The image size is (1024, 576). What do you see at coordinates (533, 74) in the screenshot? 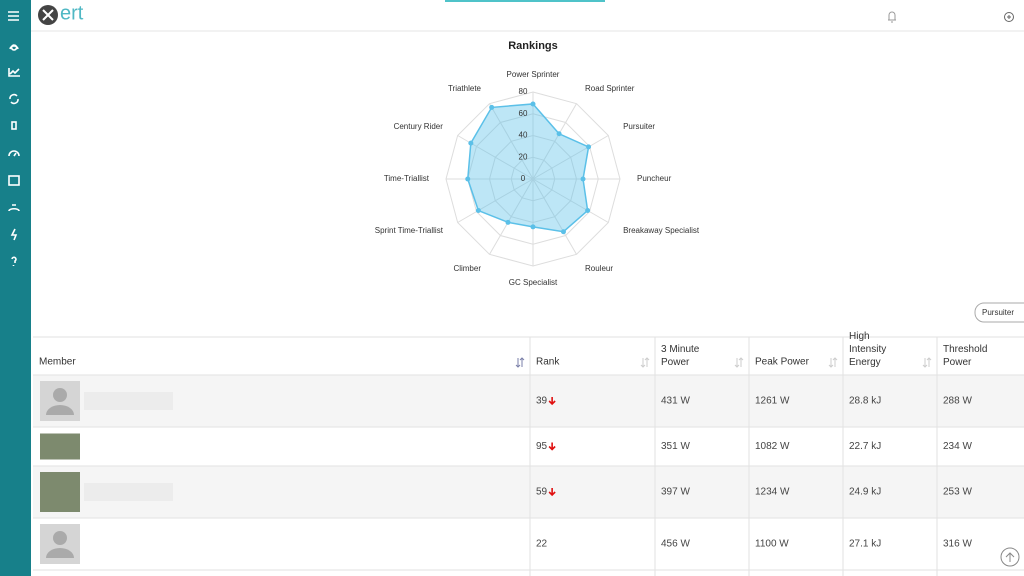
I see `axis-label: Power Sprinter` at bounding box center [533, 74].